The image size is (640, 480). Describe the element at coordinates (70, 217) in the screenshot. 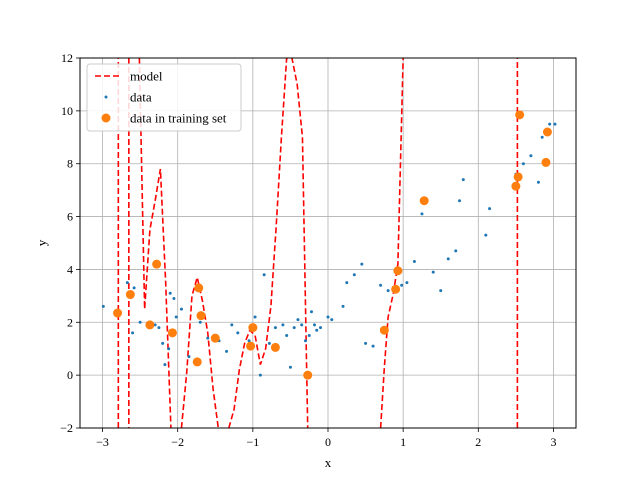

I see `y-tick-label: 6` at that location.